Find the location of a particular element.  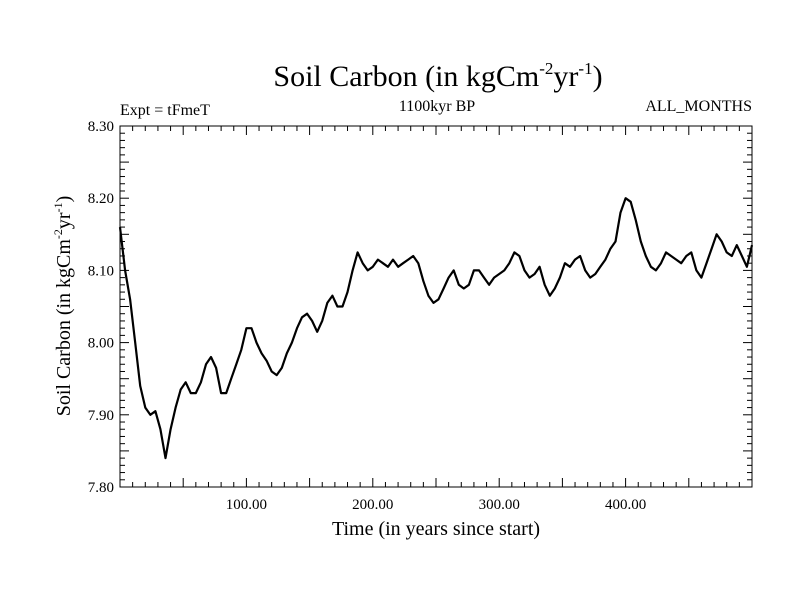

x-tick-label: 400.00 is located at coordinates (625, 505).